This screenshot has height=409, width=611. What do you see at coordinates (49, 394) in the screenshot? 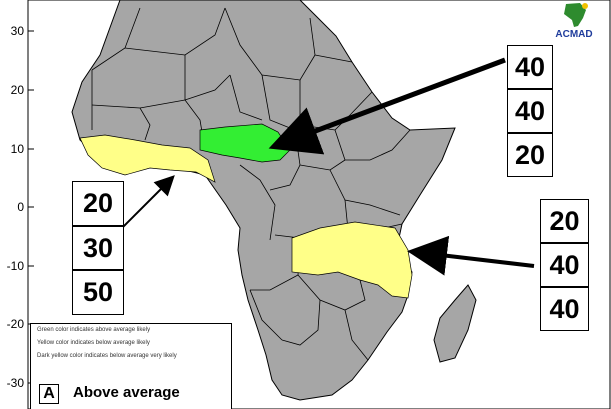
I see `legend-key-letter: A` at bounding box center [49, 394].